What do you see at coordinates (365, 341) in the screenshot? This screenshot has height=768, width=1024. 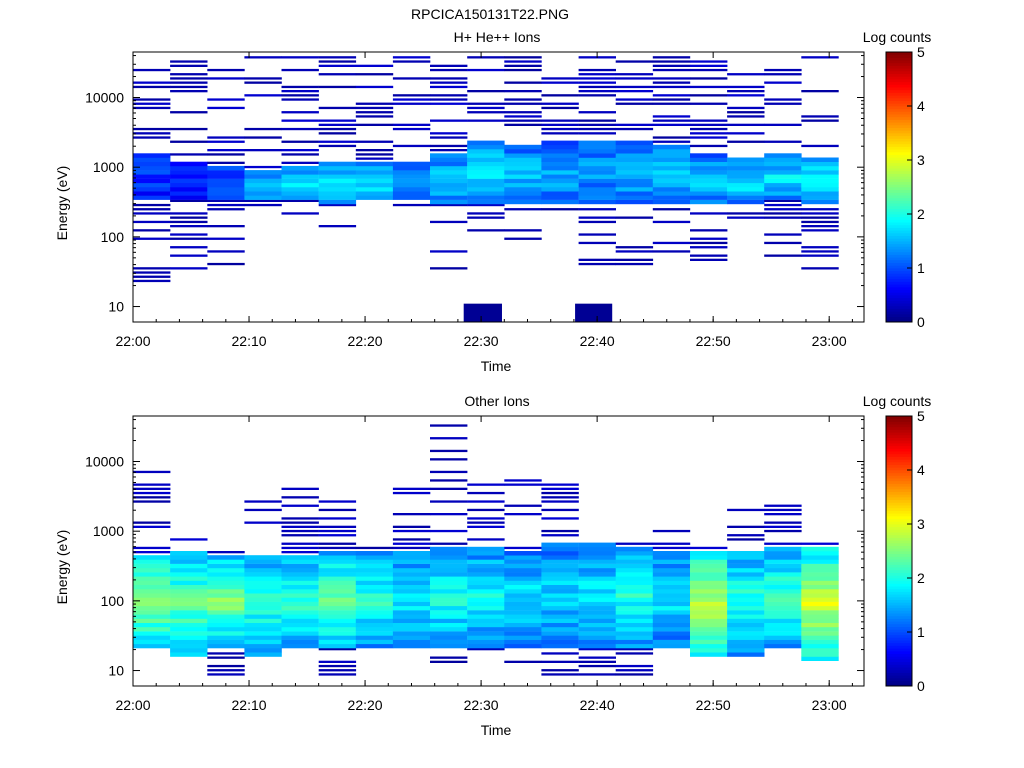 I see `x-tick-label: 22:20` at bounding box center [365, 341].